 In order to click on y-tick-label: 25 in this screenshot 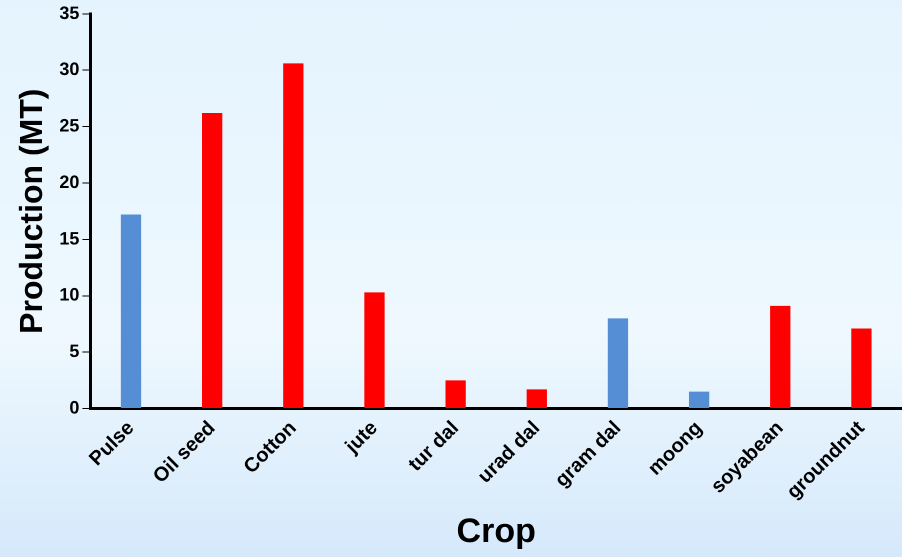, I will do `click(69, 126)`.